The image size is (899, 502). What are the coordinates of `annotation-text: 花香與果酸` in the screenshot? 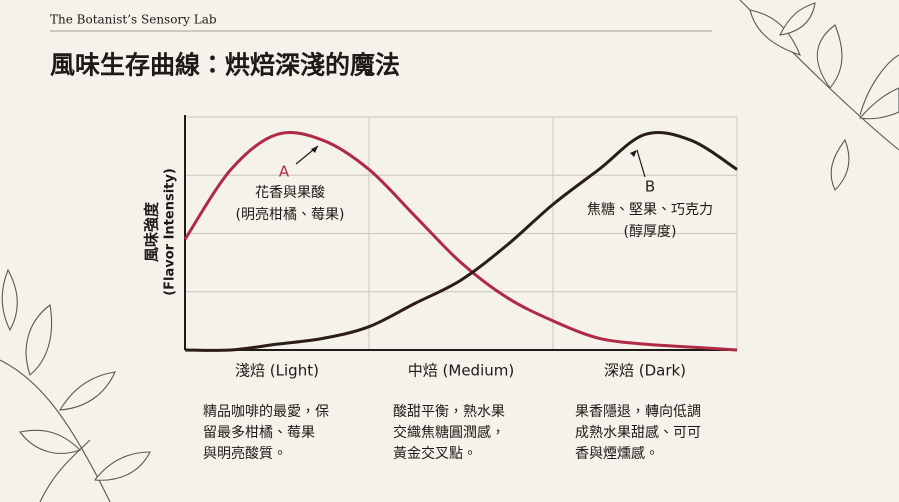 It's located at (290, 193).